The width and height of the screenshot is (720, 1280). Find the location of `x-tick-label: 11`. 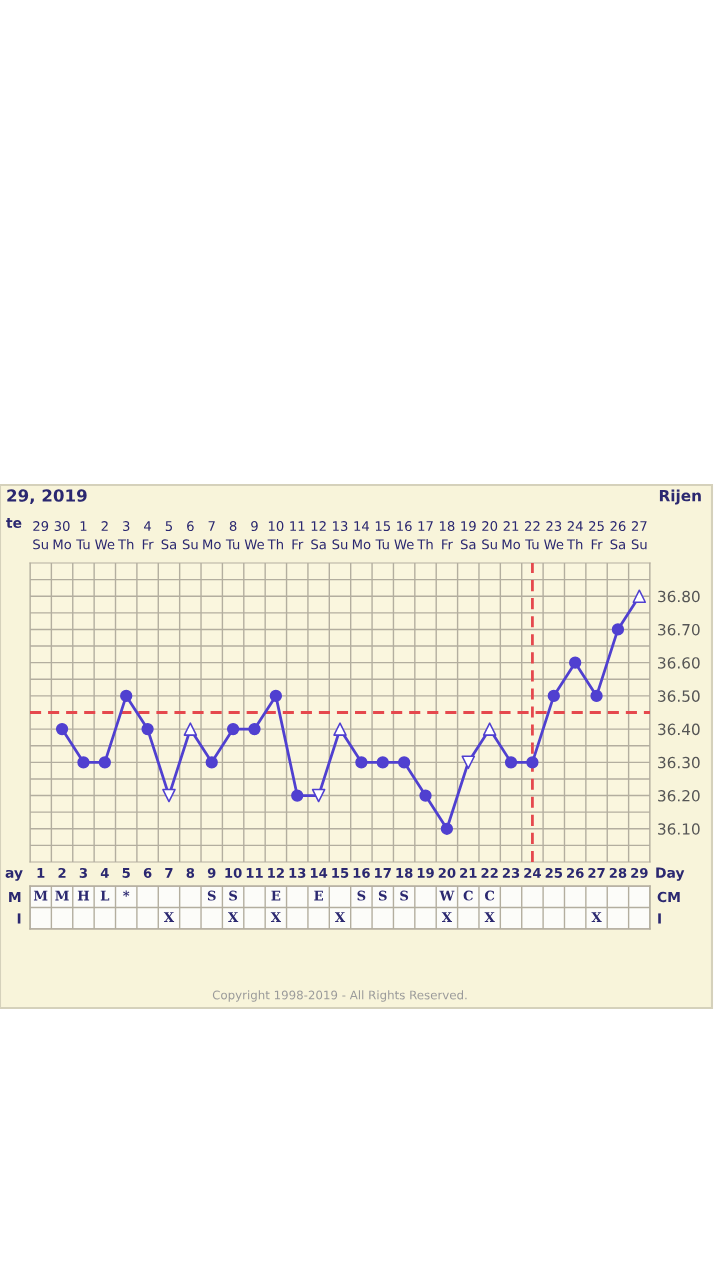

x-tick-label: 11 is located at coordinates (254, 873).